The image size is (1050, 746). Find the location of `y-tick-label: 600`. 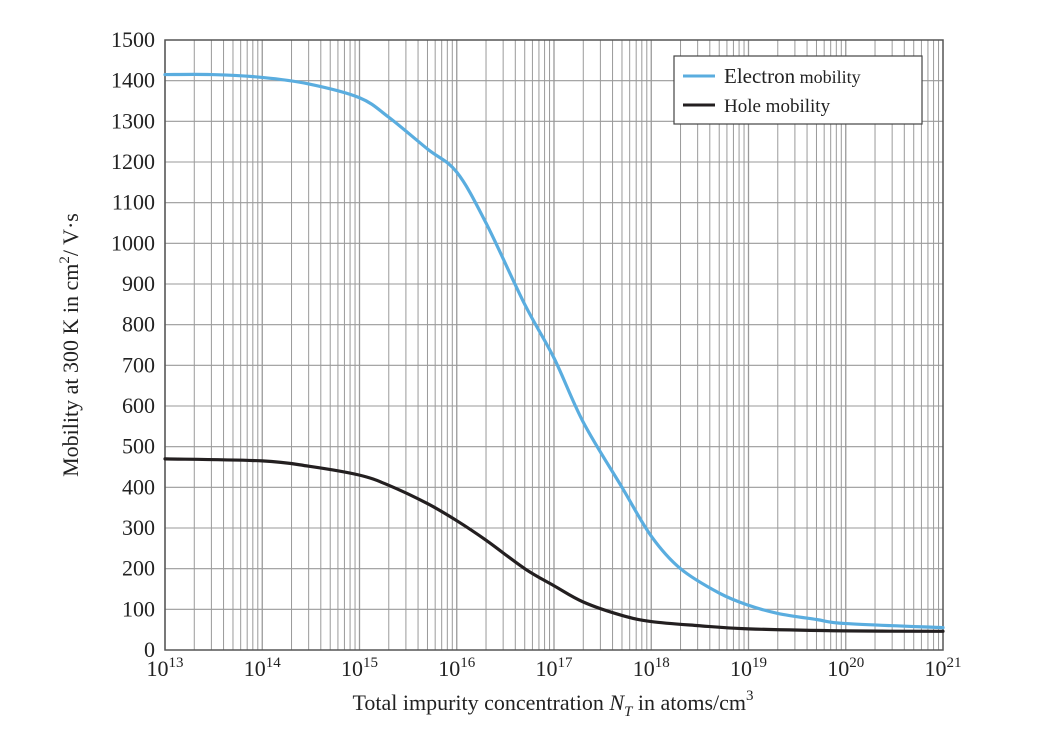

y-tick-label: 600 is located at coordinates (138, 405).